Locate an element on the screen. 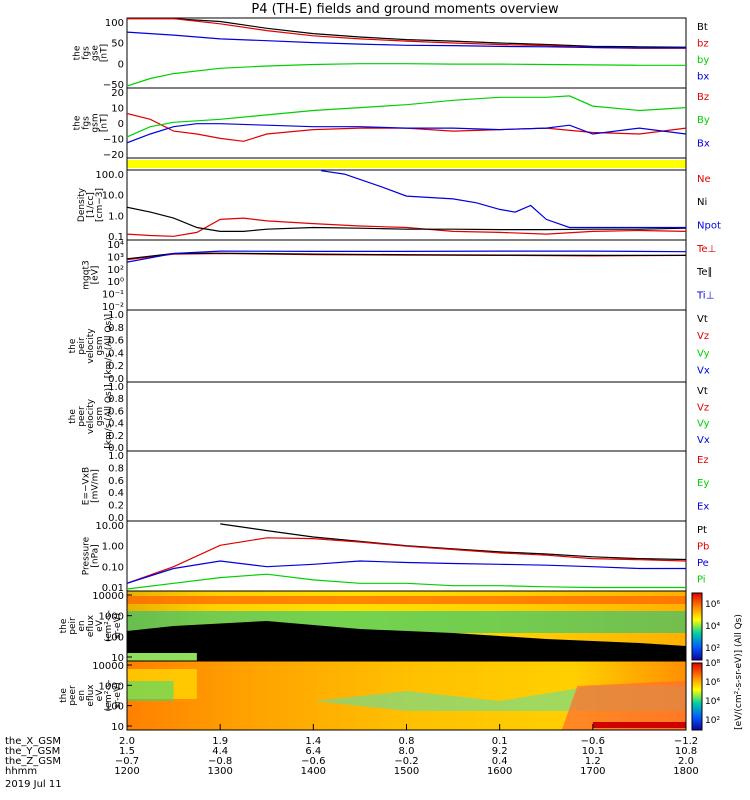  legend-label: Pi is located at coordinates (701, 580).